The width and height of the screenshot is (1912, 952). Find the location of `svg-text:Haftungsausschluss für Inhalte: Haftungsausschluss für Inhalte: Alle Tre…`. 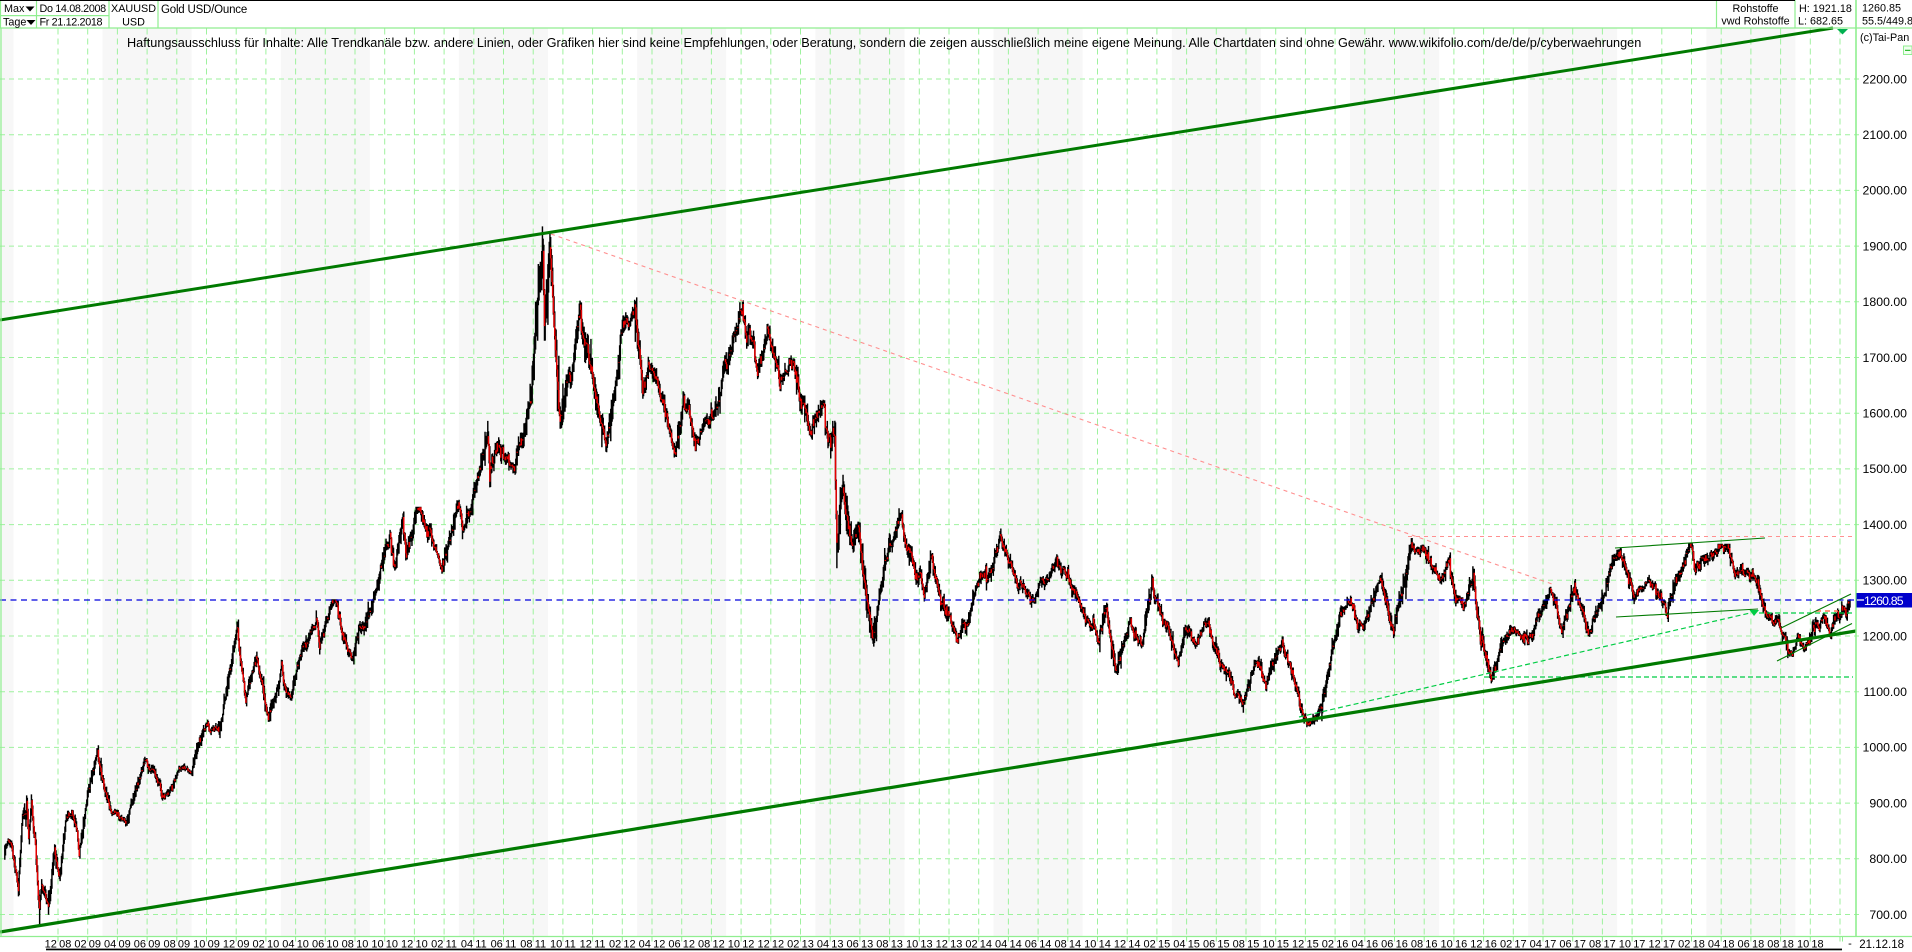

svg-text:Haftungsausschluss für Inhalte: Haftungsausschluss für Inhalte: Alle Tre… is located at coordinates (884, 43).